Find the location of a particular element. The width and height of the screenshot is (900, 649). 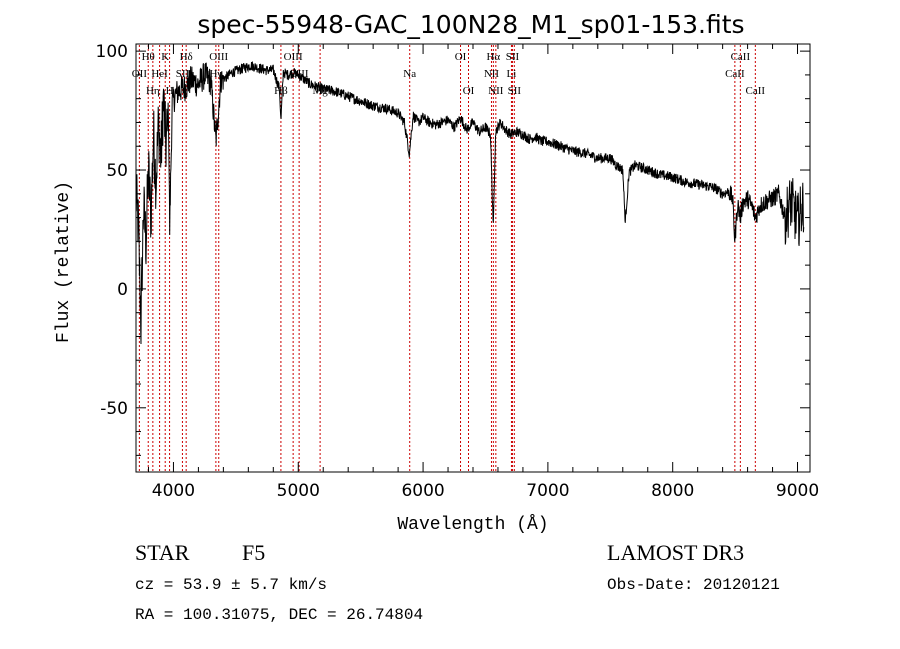

line-label-9: Hγ is located at coordinates (215, 74).